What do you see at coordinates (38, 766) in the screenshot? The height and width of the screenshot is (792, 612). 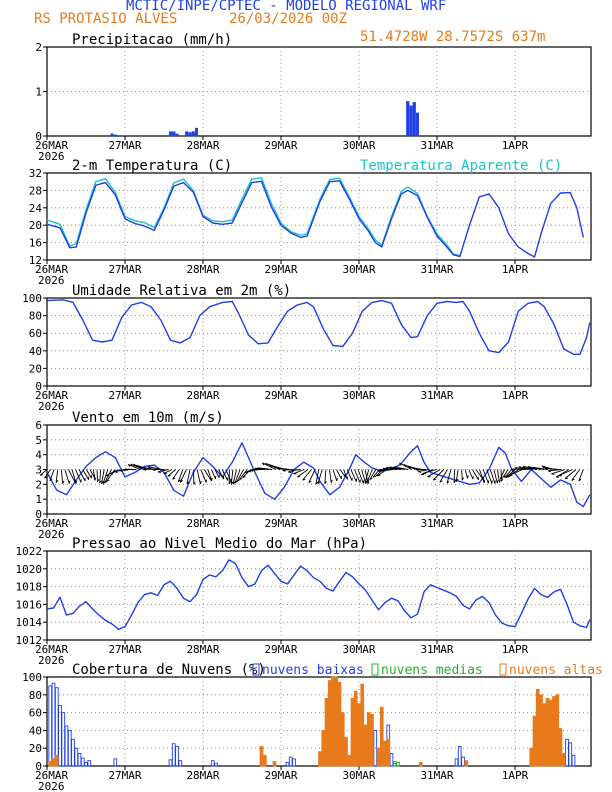 I see `clouds-ytick-label: 0` at bounding box center [38, 766].